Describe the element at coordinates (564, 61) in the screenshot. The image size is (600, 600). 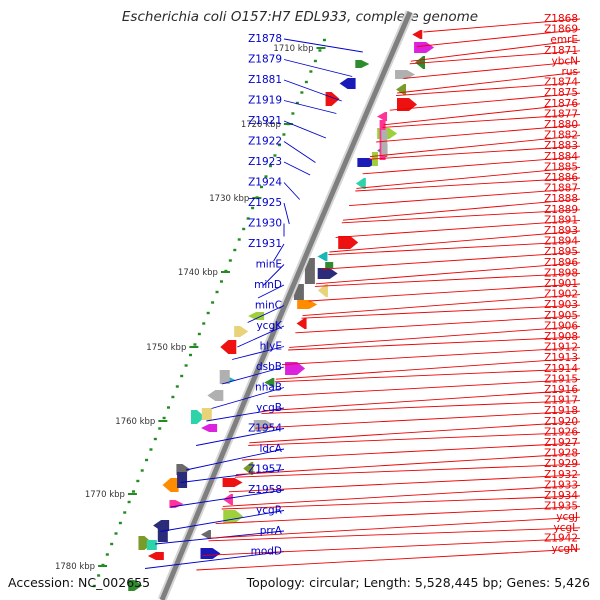
I see `right-gene-label: ybcN` at that location.